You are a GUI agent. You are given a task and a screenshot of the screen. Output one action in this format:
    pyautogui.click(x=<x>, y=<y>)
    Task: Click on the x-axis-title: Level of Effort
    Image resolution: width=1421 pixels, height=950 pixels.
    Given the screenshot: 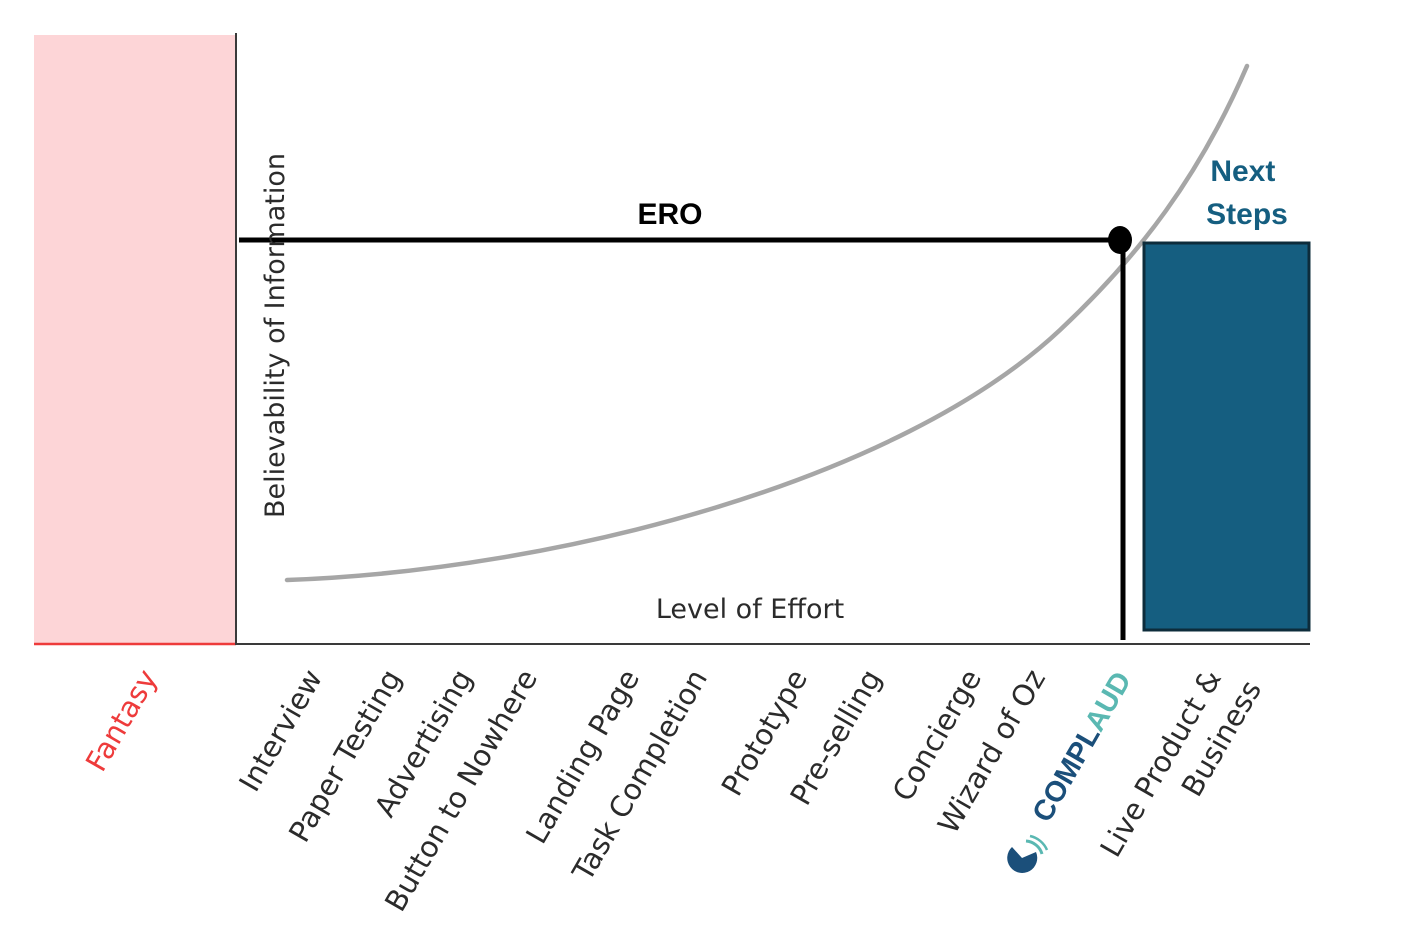 What is the action you would take?
    pyautogui.click(x=750, y=609)
    